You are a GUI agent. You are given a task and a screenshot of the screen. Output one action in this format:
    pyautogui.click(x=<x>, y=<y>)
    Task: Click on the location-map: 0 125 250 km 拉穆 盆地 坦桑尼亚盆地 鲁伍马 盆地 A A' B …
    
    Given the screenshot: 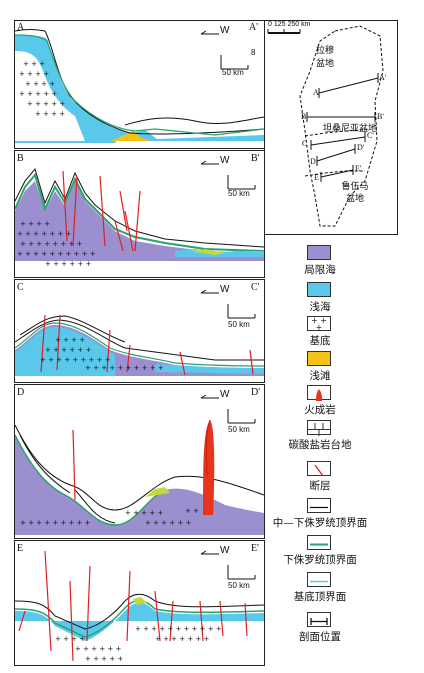 What is the action you would take?
    pyautogui.click(x=331, y=127)
    